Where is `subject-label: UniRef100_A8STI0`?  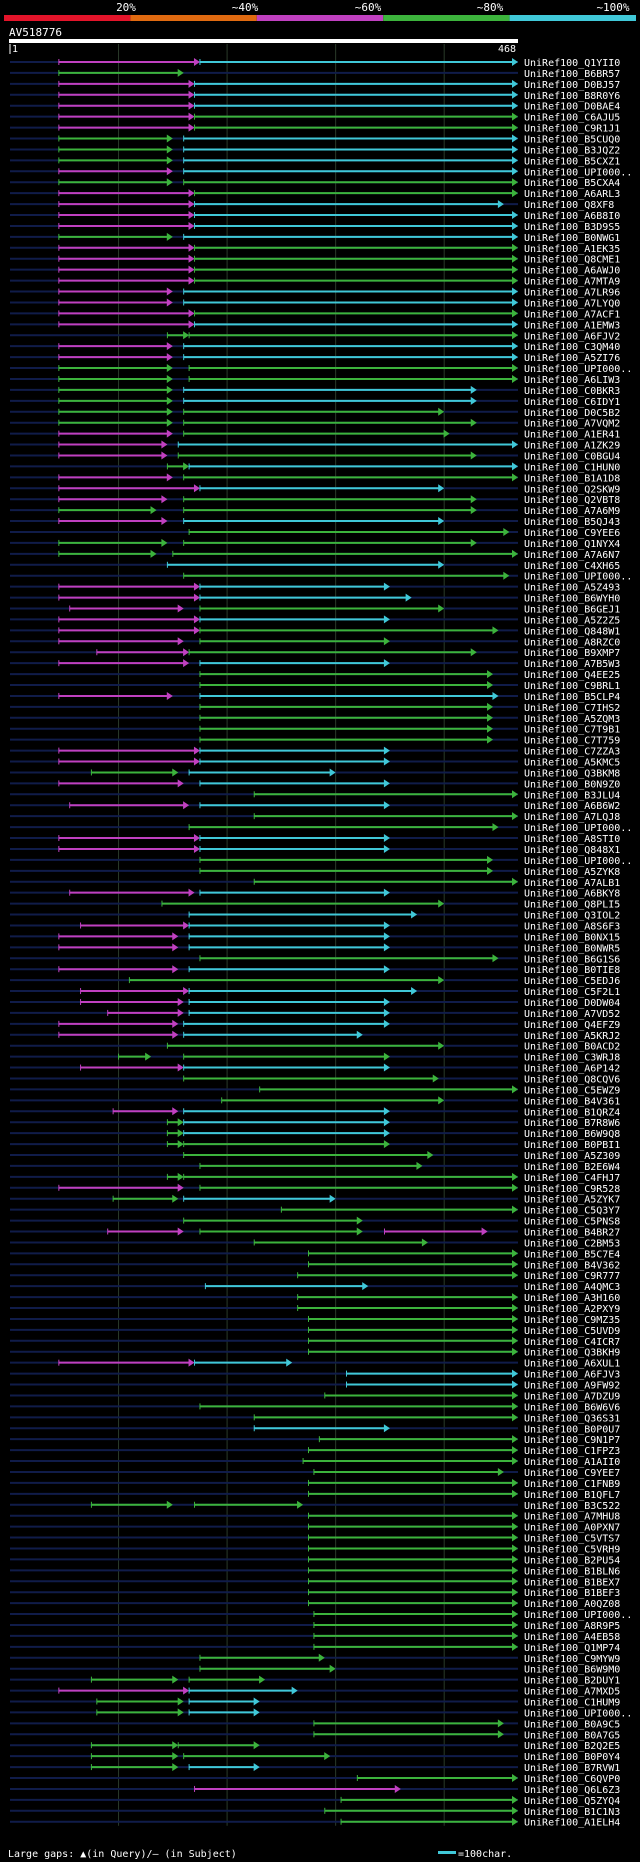 subject-label: UniRef100_A8STI0 is located at coordinates (572, 839).